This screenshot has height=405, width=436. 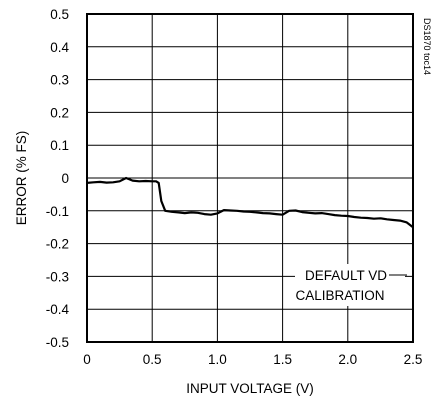 What do you see at coordinates (57, 342) in the screenshot?
I see `y-tick-label: -0.5` at bounding box center [57, 342].